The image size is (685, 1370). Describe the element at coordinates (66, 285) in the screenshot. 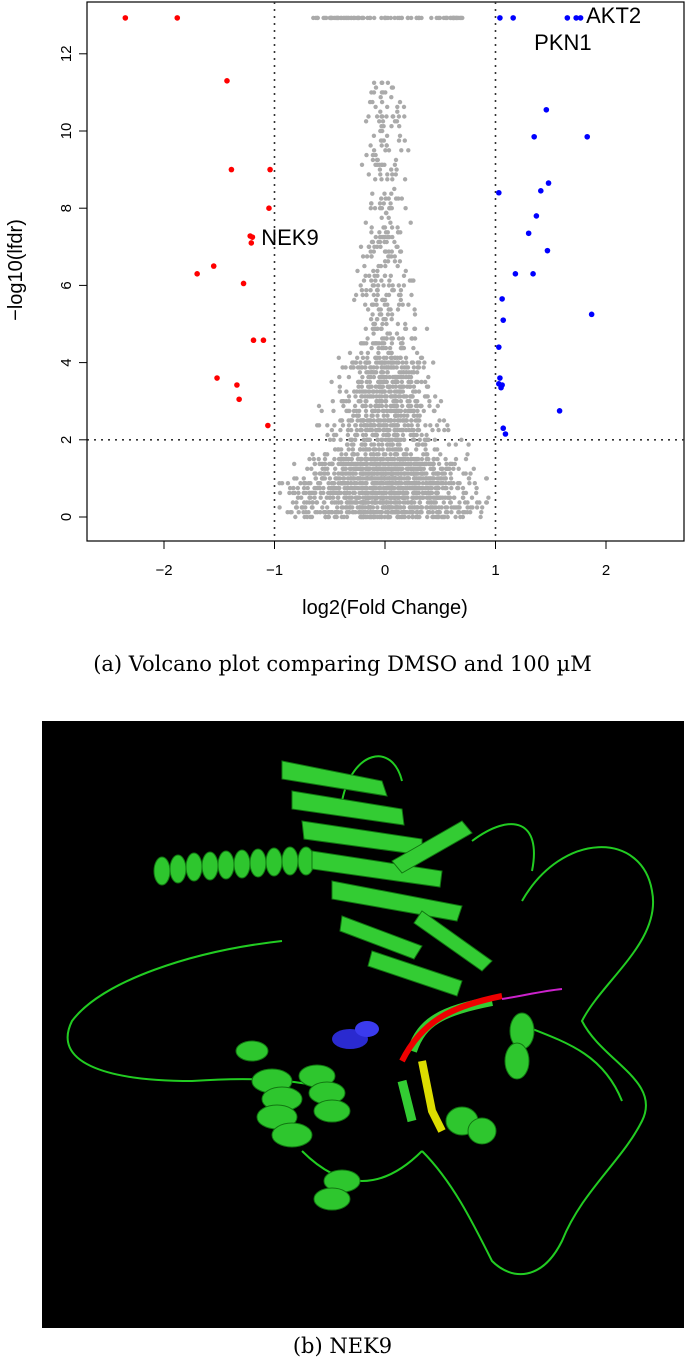

I see `y-tick-label: 6` at that location.